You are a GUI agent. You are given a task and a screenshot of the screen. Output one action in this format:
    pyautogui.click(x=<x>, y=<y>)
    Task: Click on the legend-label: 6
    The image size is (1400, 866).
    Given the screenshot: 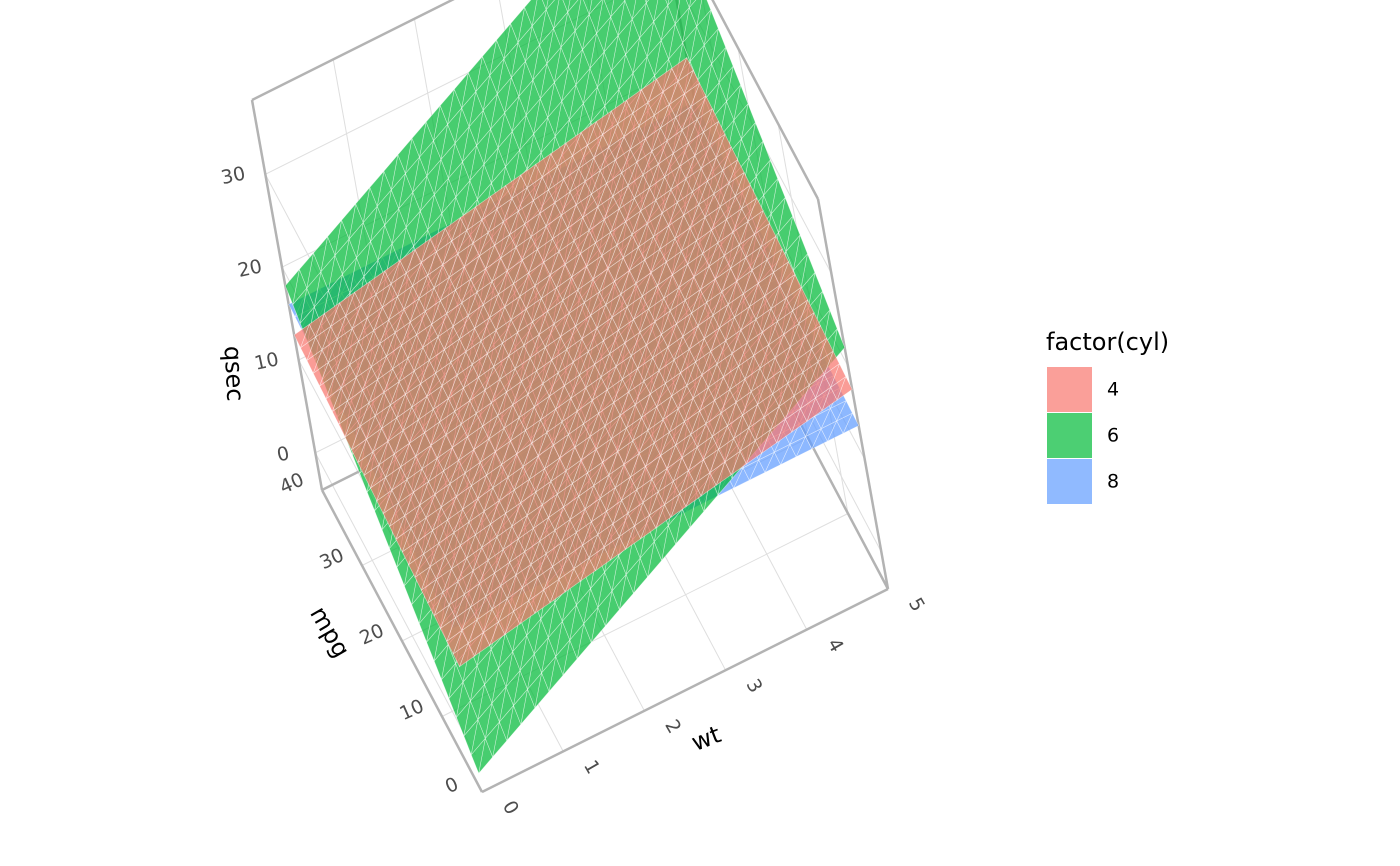 What is the action you would take?
    pyautogui.click(x=1113, y=436)
    